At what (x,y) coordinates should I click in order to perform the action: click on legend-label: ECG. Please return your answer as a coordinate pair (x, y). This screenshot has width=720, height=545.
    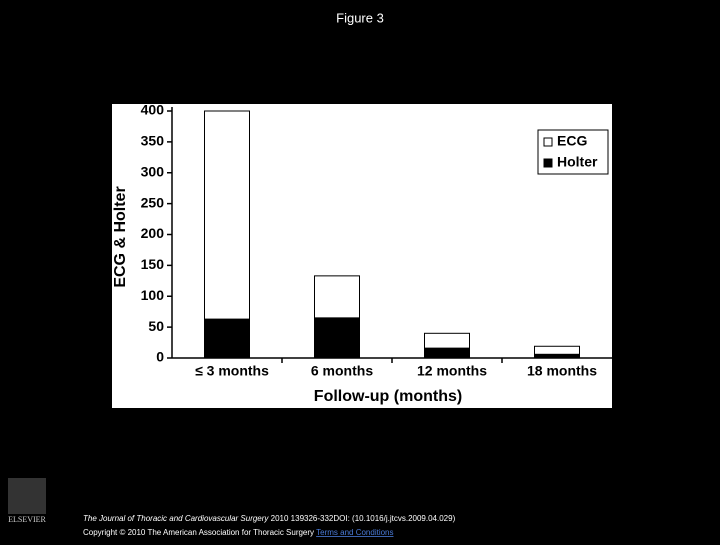
    Looking at the image, I should click on (572, 141).